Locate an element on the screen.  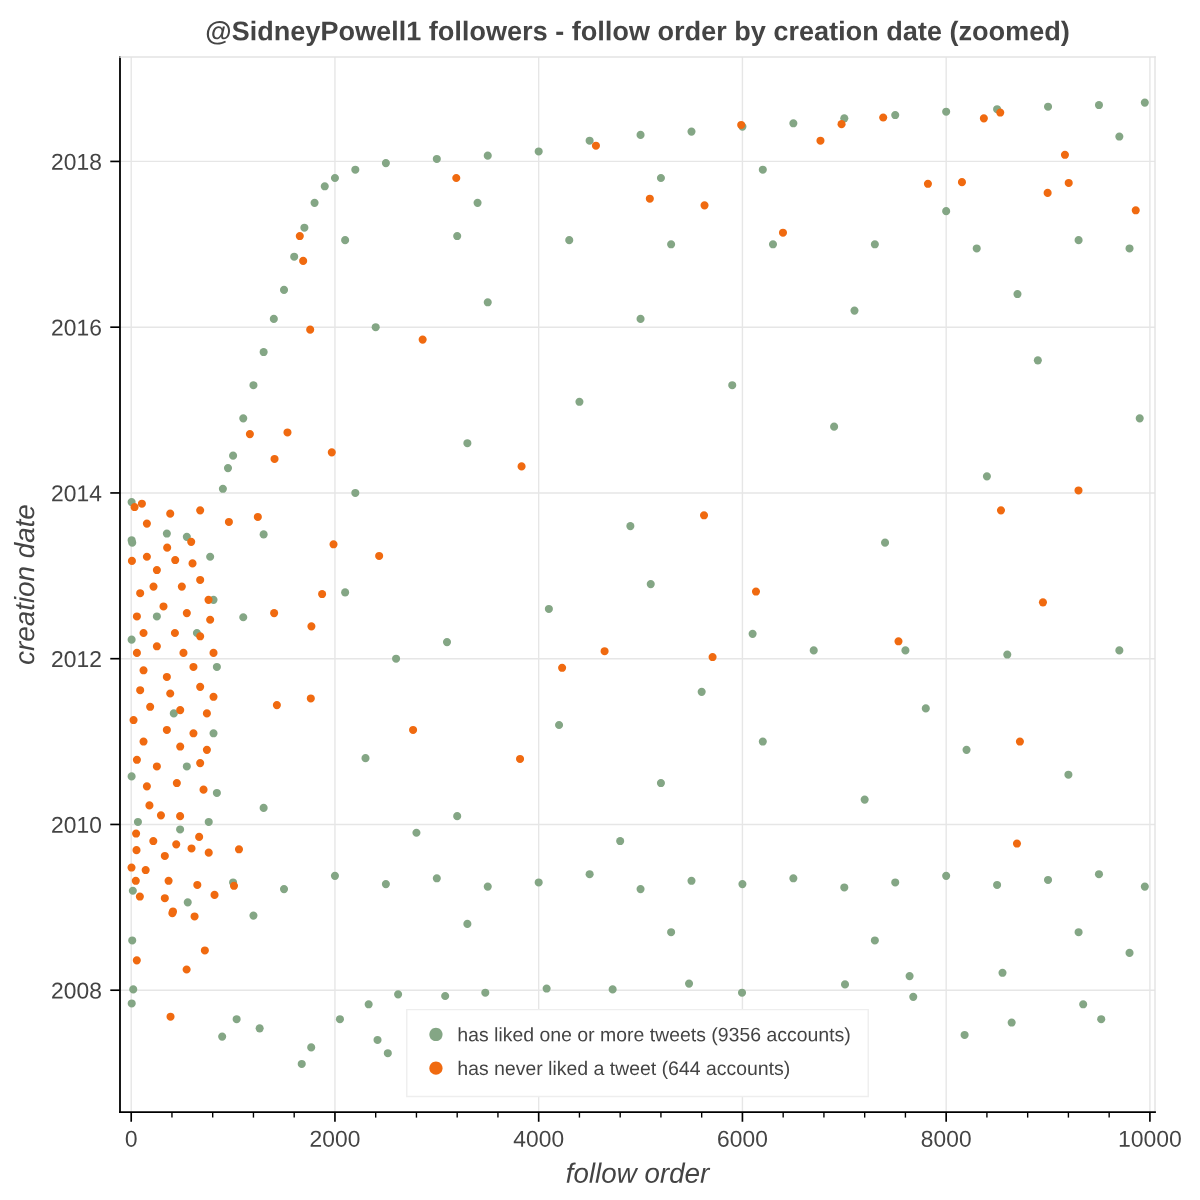
y-tick-label: 2018 is located at coordinates (76, 161).